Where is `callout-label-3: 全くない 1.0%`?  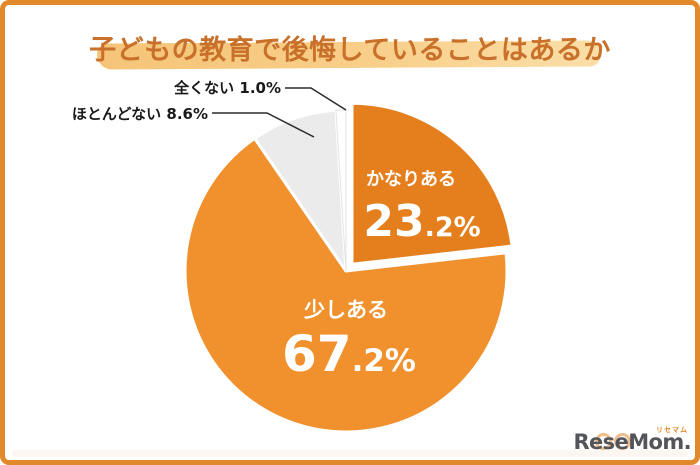 callout-label-3: 全くない 1.0% is located at coordinates (227, 88).